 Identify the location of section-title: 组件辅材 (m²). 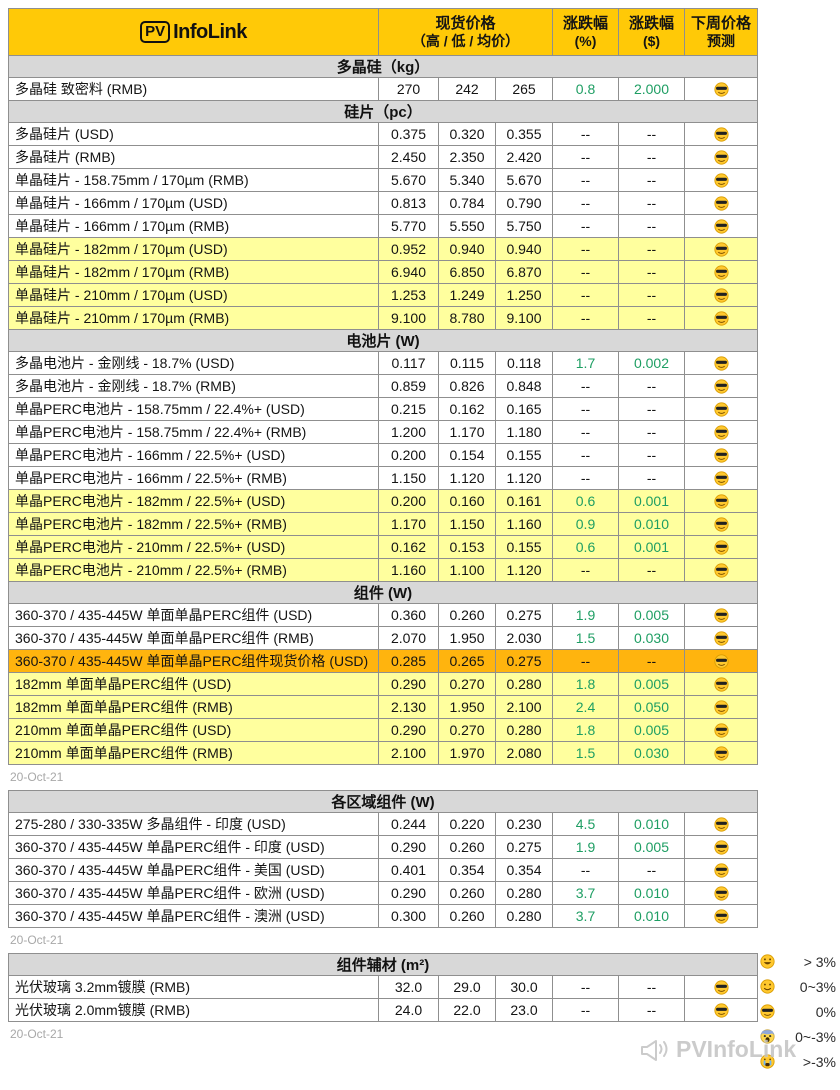
(383, 964).